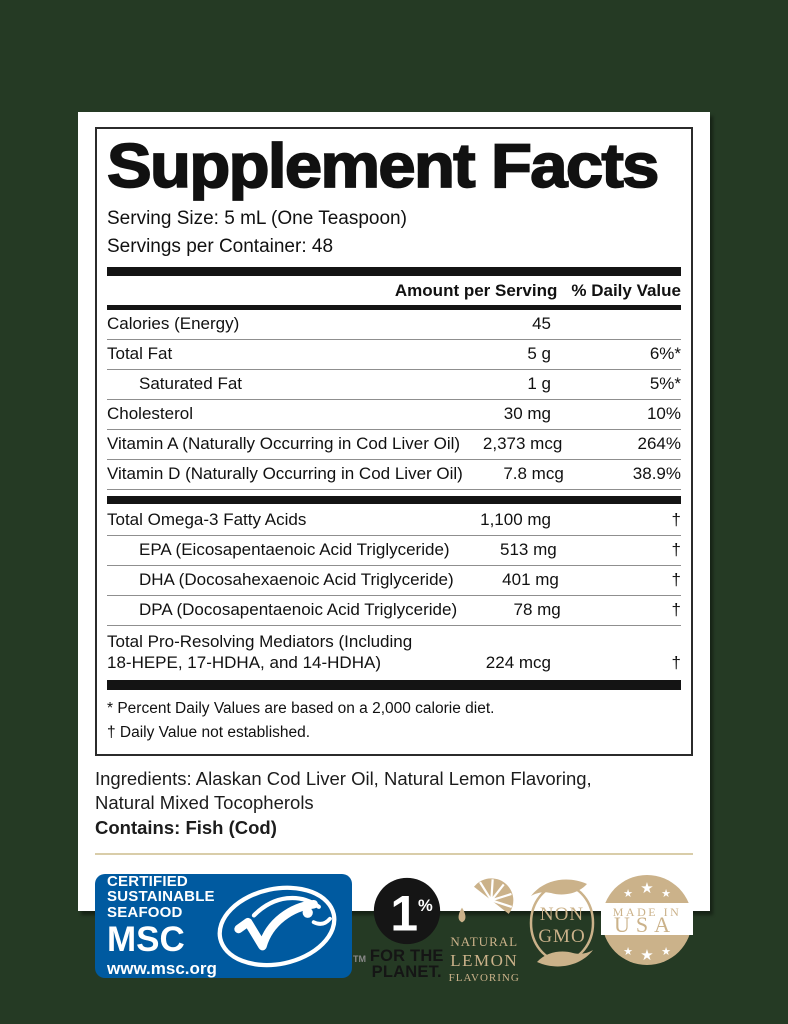 The width and height of the screenshot is (788, 1024). Describe the element at coordinates (537, 610) in the screenshot. I see `nutrient-amount: 78 mg` at that location.